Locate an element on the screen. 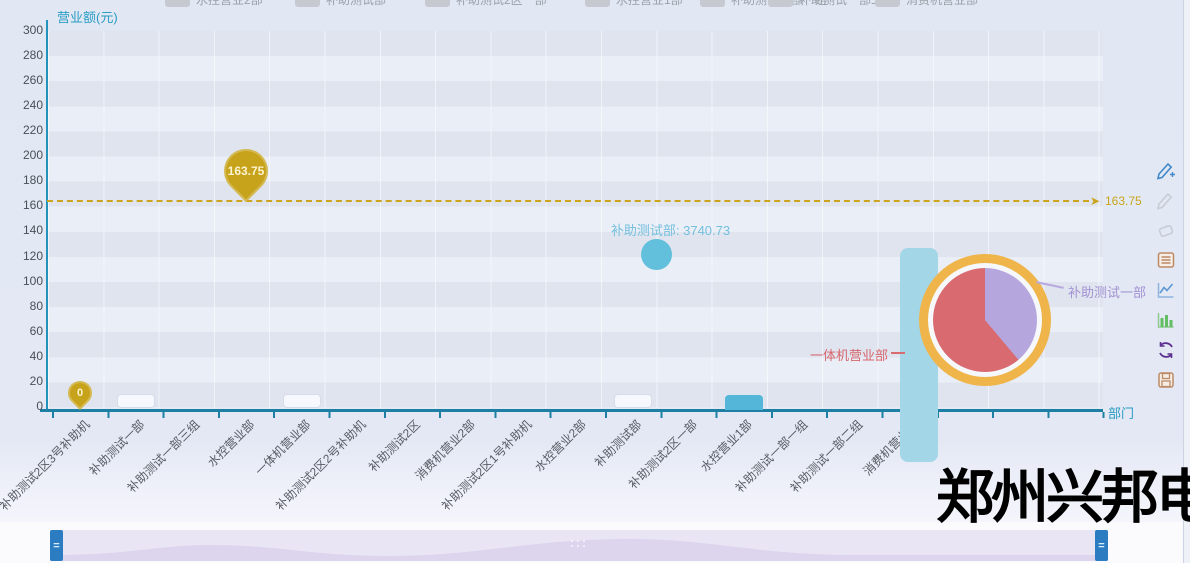 The height and width of the screenshot is (563, 1190). watermark-text: 郑州兴邦电子 is located at coordinates (1063, 497).